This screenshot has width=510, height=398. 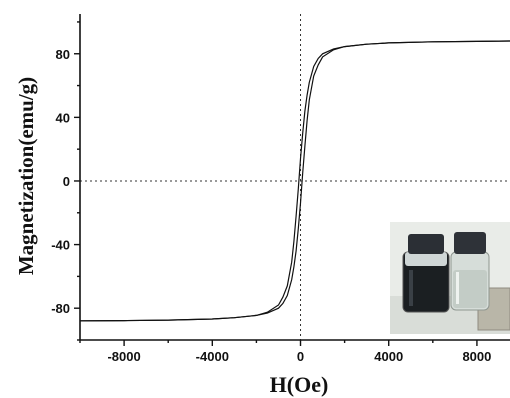 I want to click on dark-vial-cap, so click(x=426, y=244).